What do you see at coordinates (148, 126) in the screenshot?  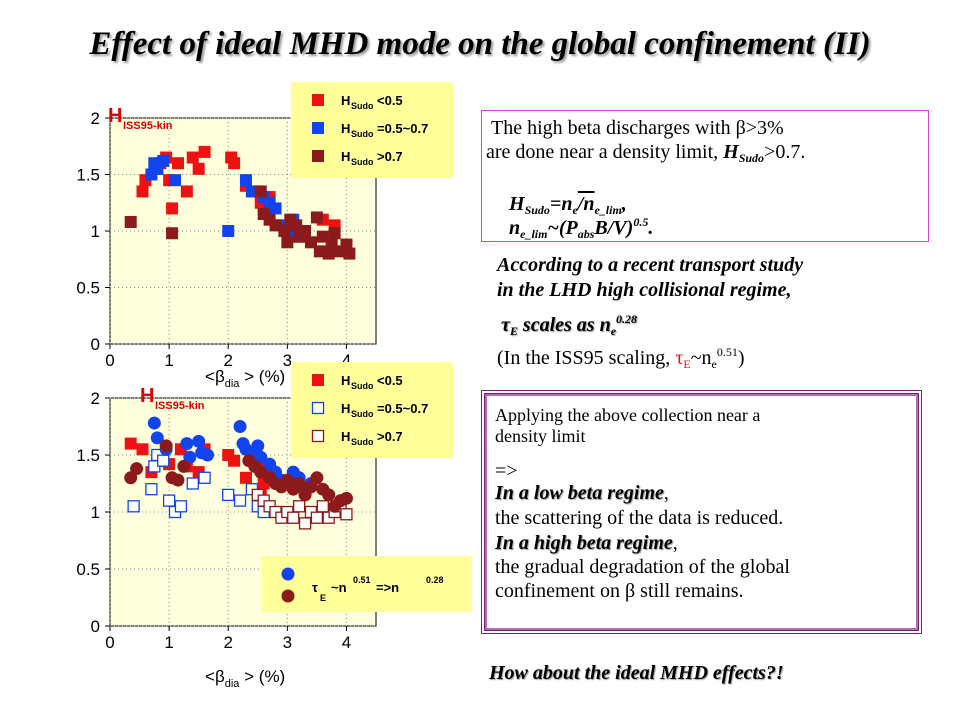 I see `top-ylabel-sub: ISS95-kin` at bounding box center [148, 126].